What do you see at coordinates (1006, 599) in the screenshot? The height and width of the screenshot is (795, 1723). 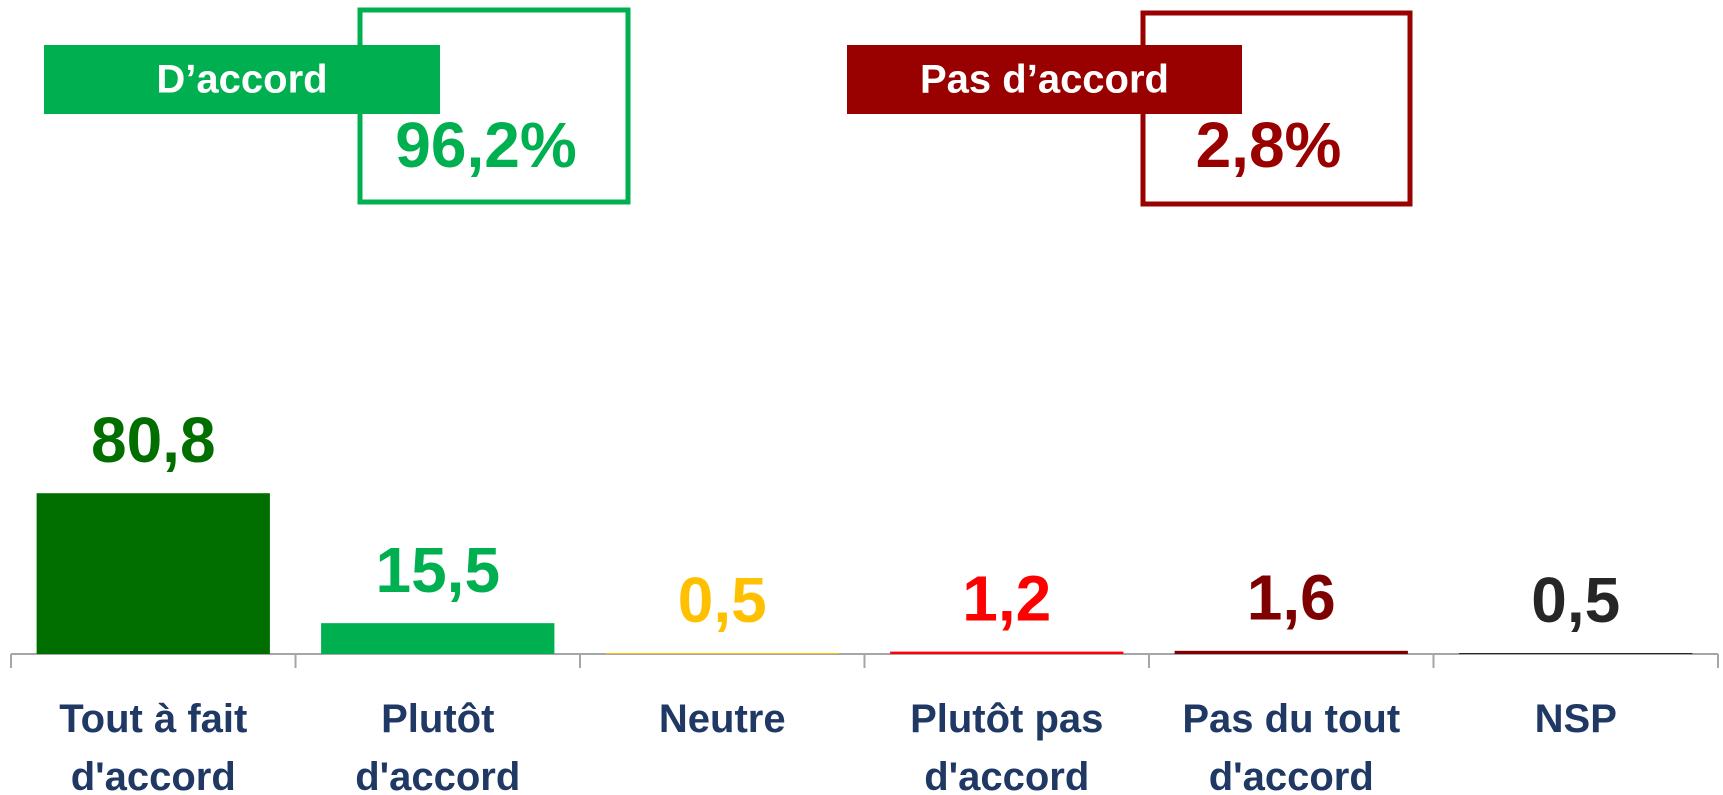 I see `data-label: 1,2` at bounding box center [1006, 599].